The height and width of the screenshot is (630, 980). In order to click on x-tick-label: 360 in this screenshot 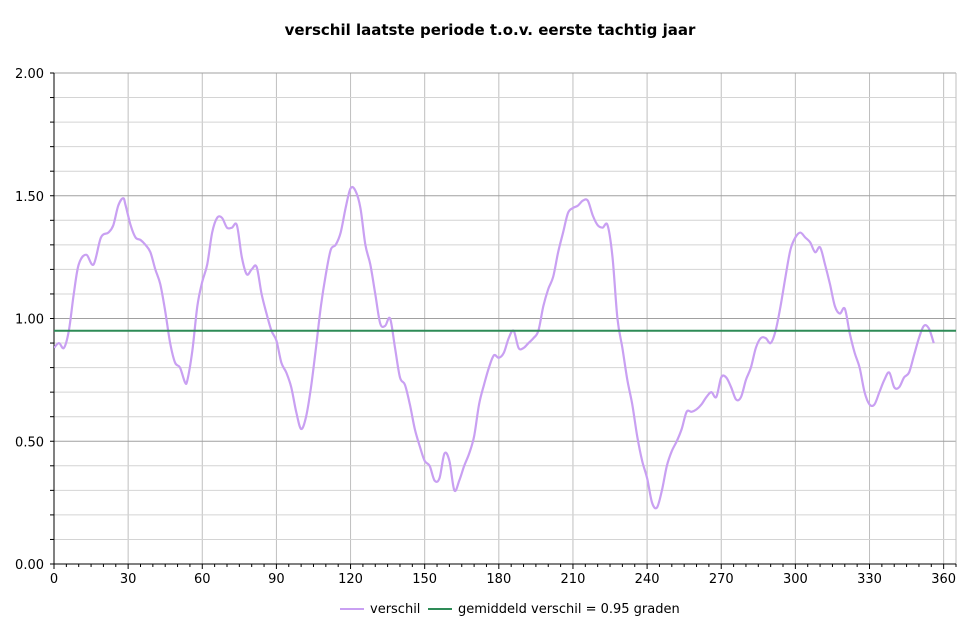, I will do `click(943, 579)`.